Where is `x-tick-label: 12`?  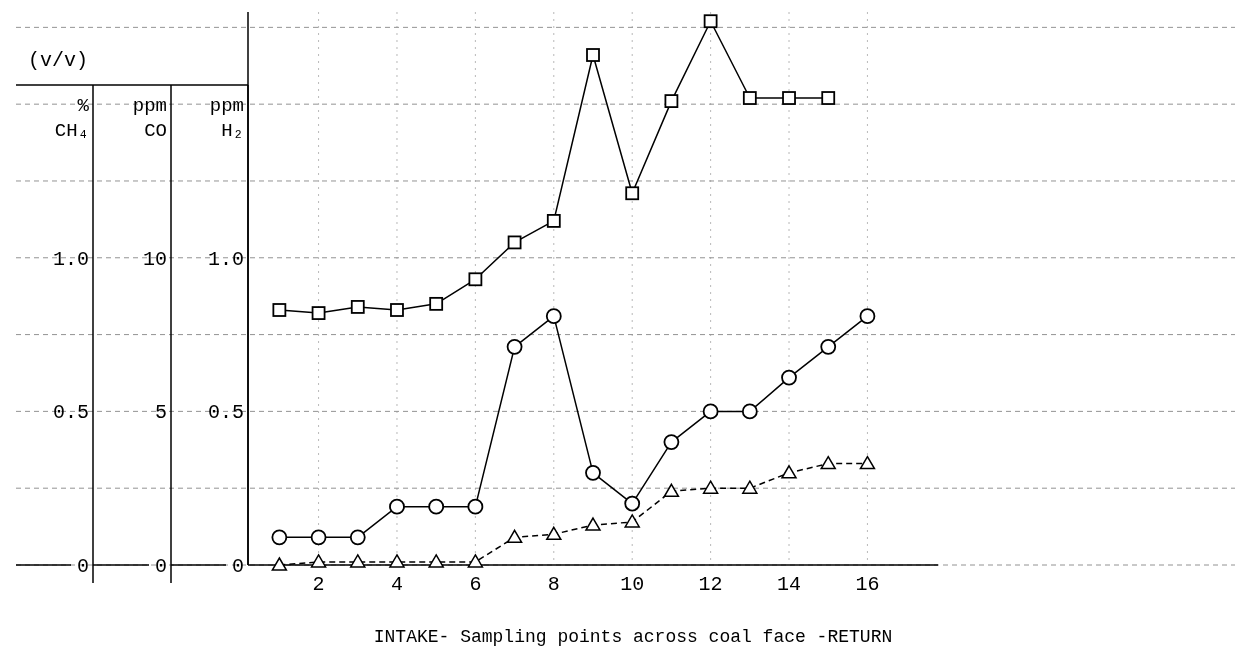
x-tick-label: 12 is located at coordinates (710, 584).